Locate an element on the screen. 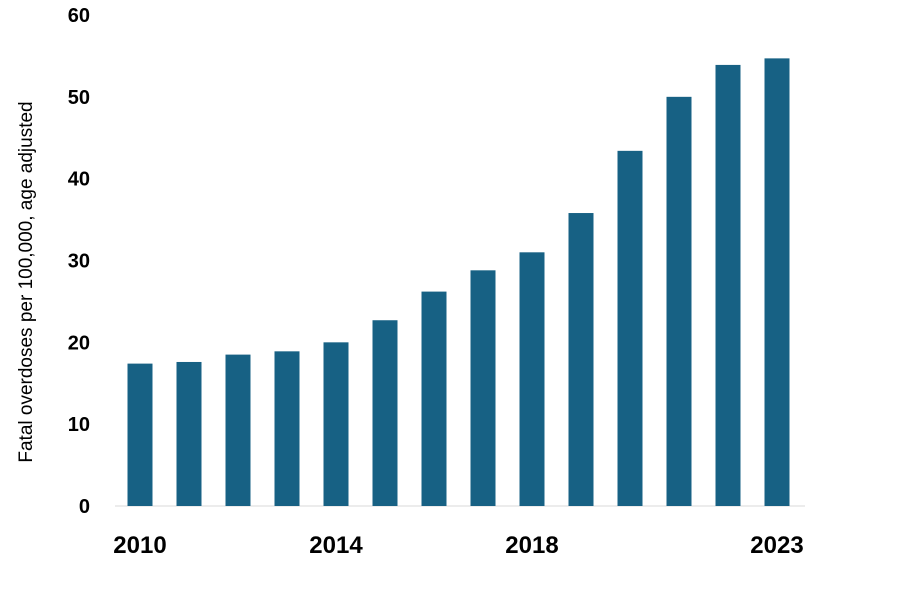  bar-2017 is located at coordinates (483, 388).